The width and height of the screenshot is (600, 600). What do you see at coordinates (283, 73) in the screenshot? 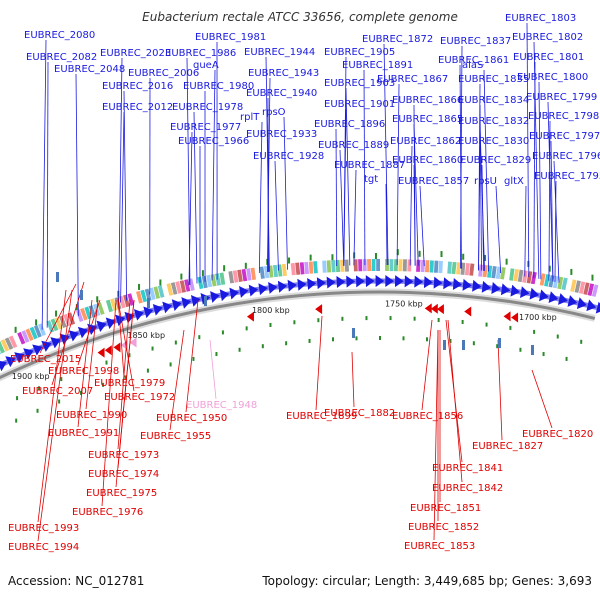
I see `forward-gene-label: EUBREC_1943` at bounding box center [283, 73].